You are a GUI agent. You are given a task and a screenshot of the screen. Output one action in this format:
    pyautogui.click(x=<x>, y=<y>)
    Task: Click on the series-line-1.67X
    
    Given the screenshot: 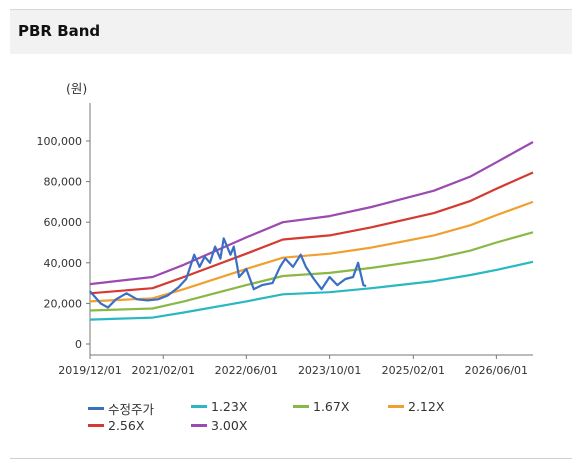 What is the action you would take?
    pyautogui.click(x=311, y=271)
    